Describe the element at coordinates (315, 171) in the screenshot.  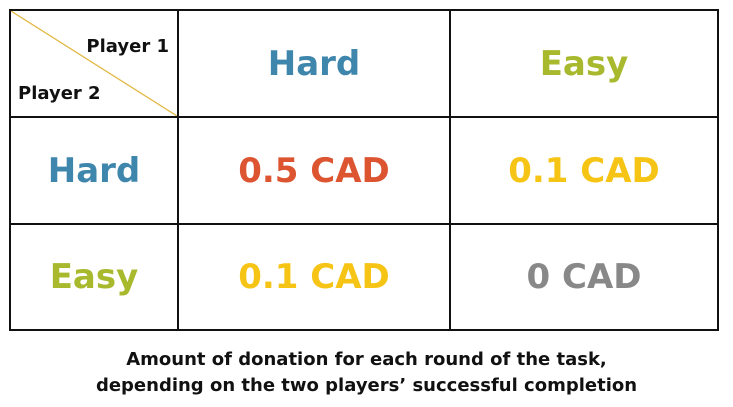
I see `cell-hard-hard: 0.5 CAD` at that location.